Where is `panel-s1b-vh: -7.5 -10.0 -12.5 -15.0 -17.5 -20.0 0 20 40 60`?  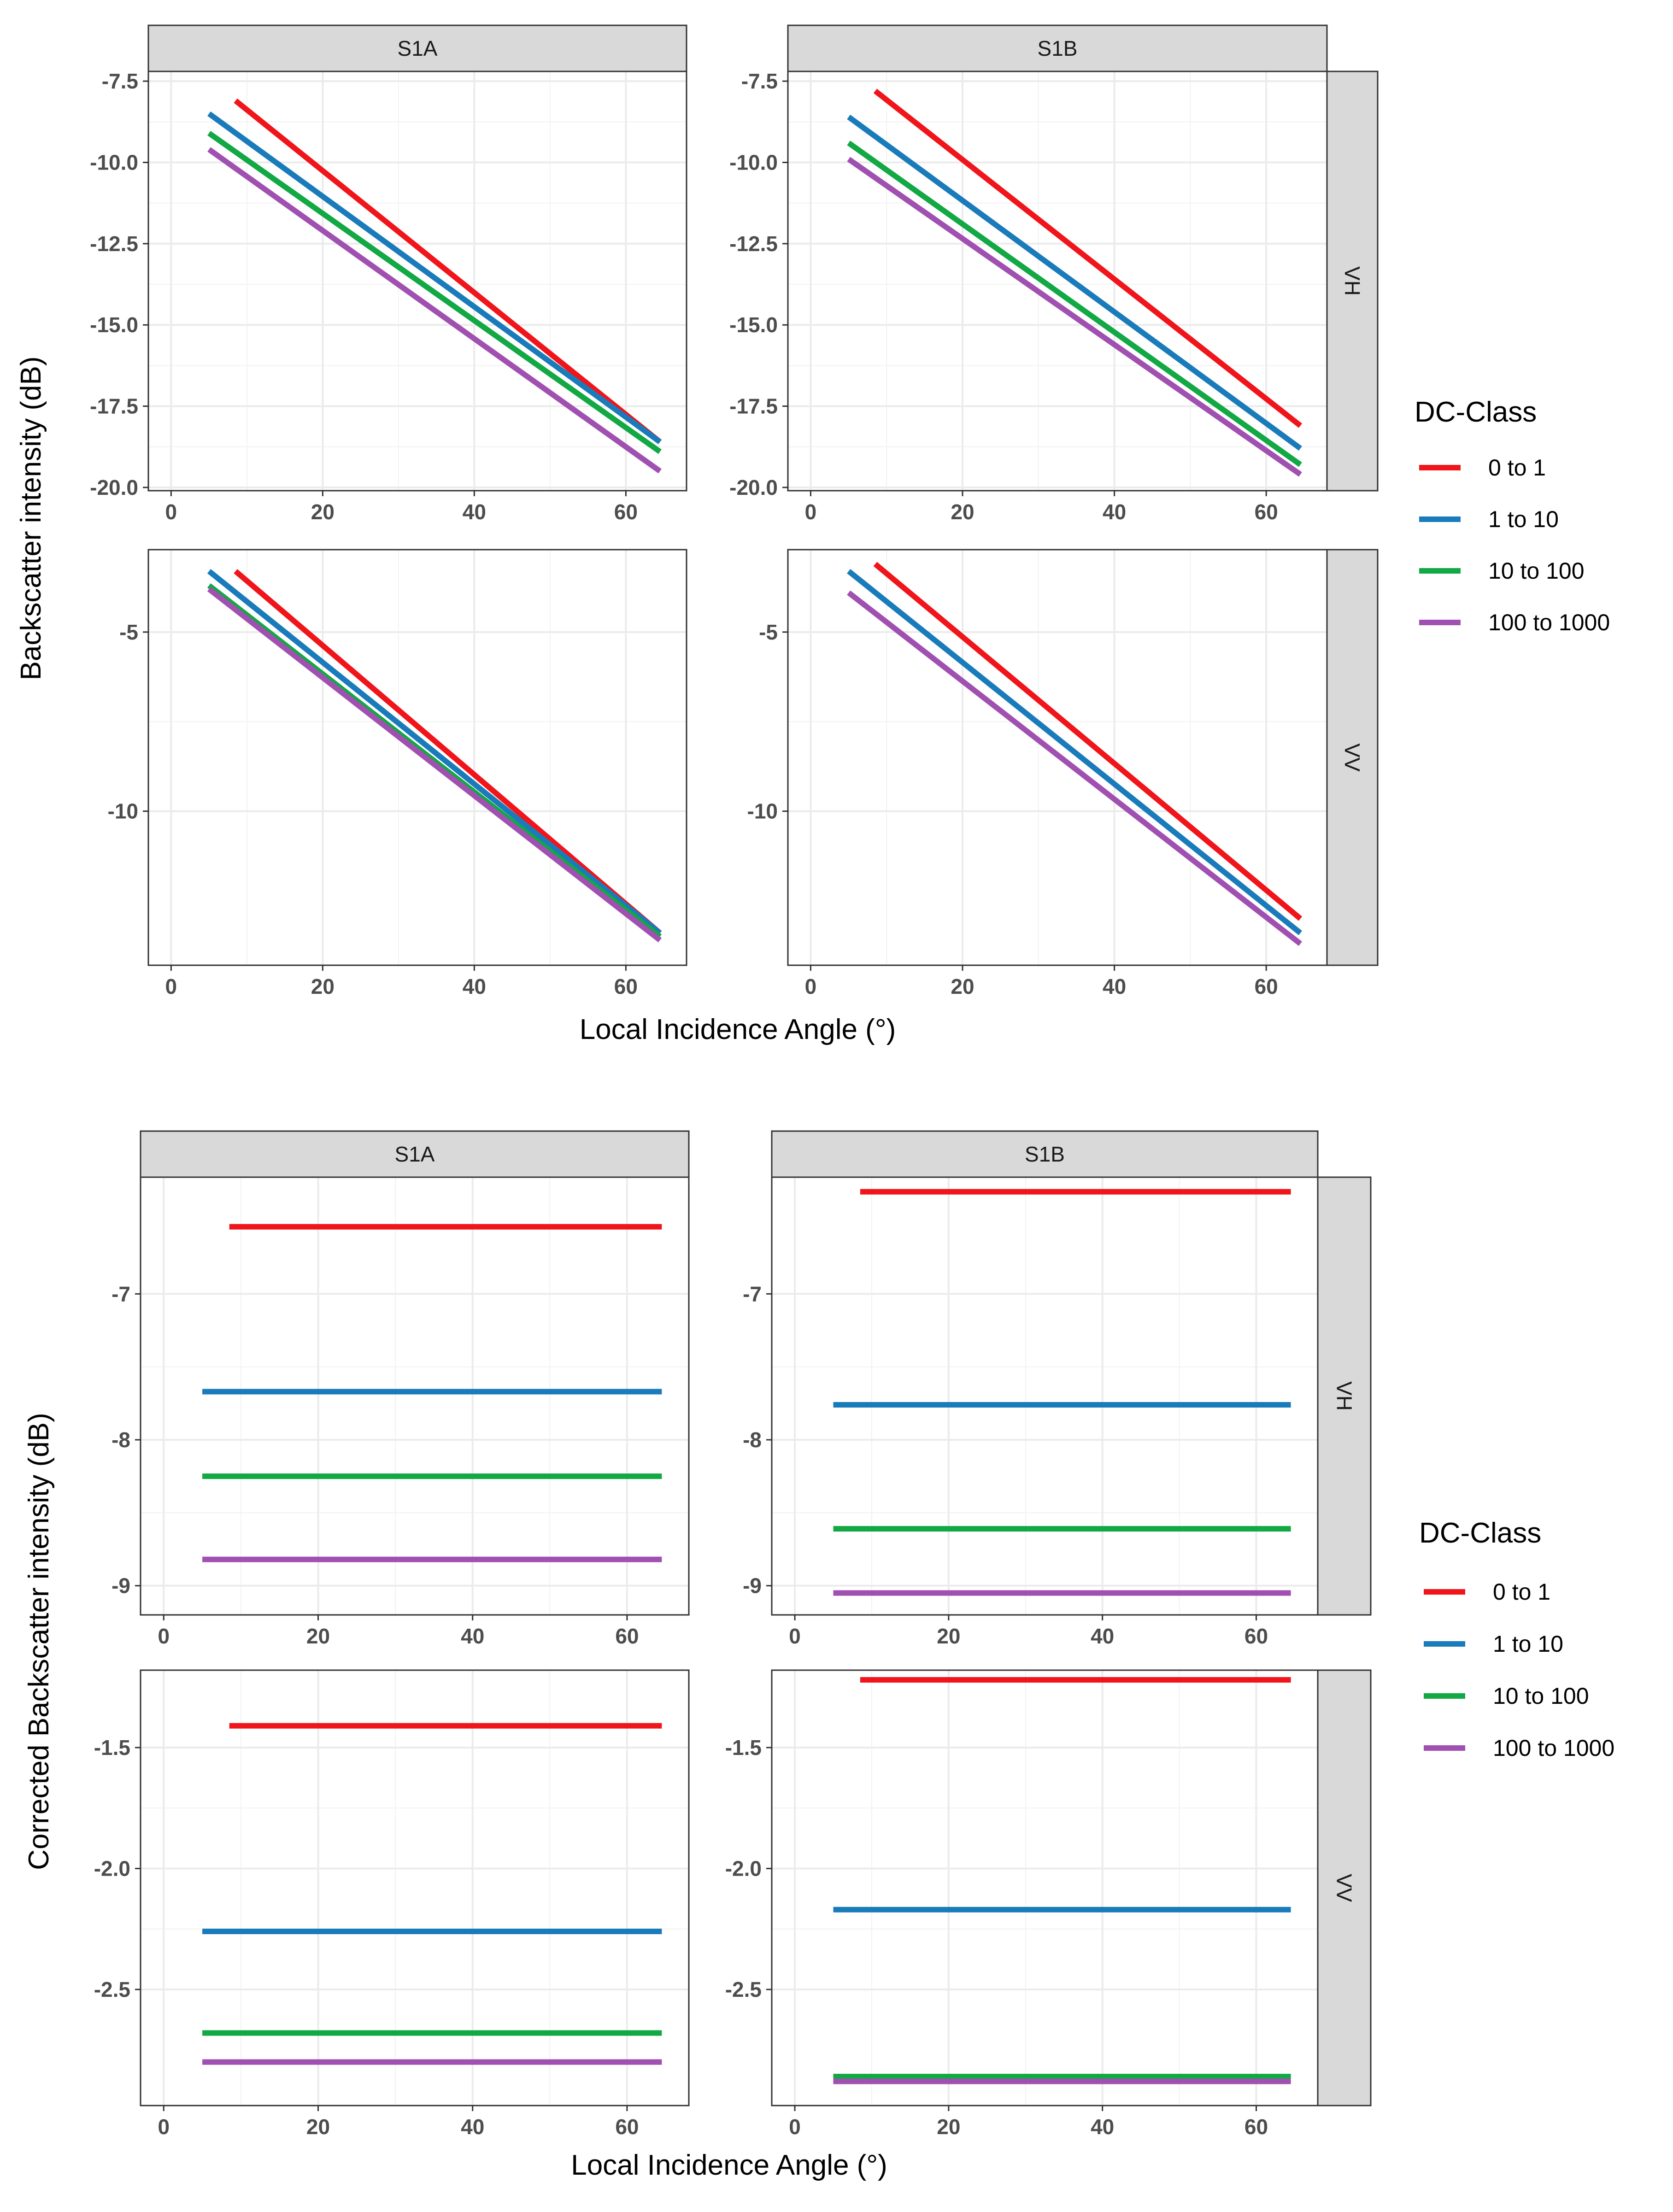
panel-s1b-vh: -7.5 -10.0 -12.5 -15.0 -17.5 -20.0 0 20 40 60 is located at coordinates (1028, 296).